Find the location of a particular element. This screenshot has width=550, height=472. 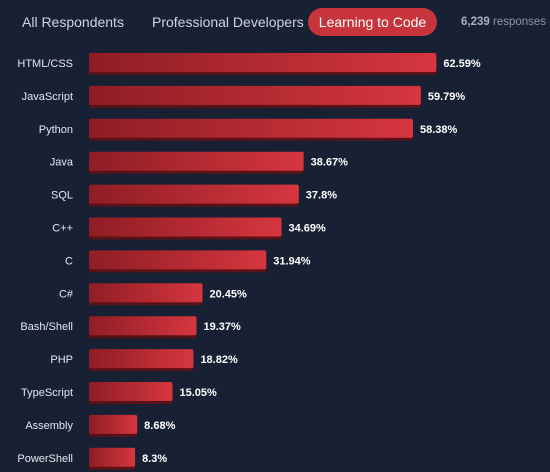

value-label: 38.67% is located at coordinates (330, 163).